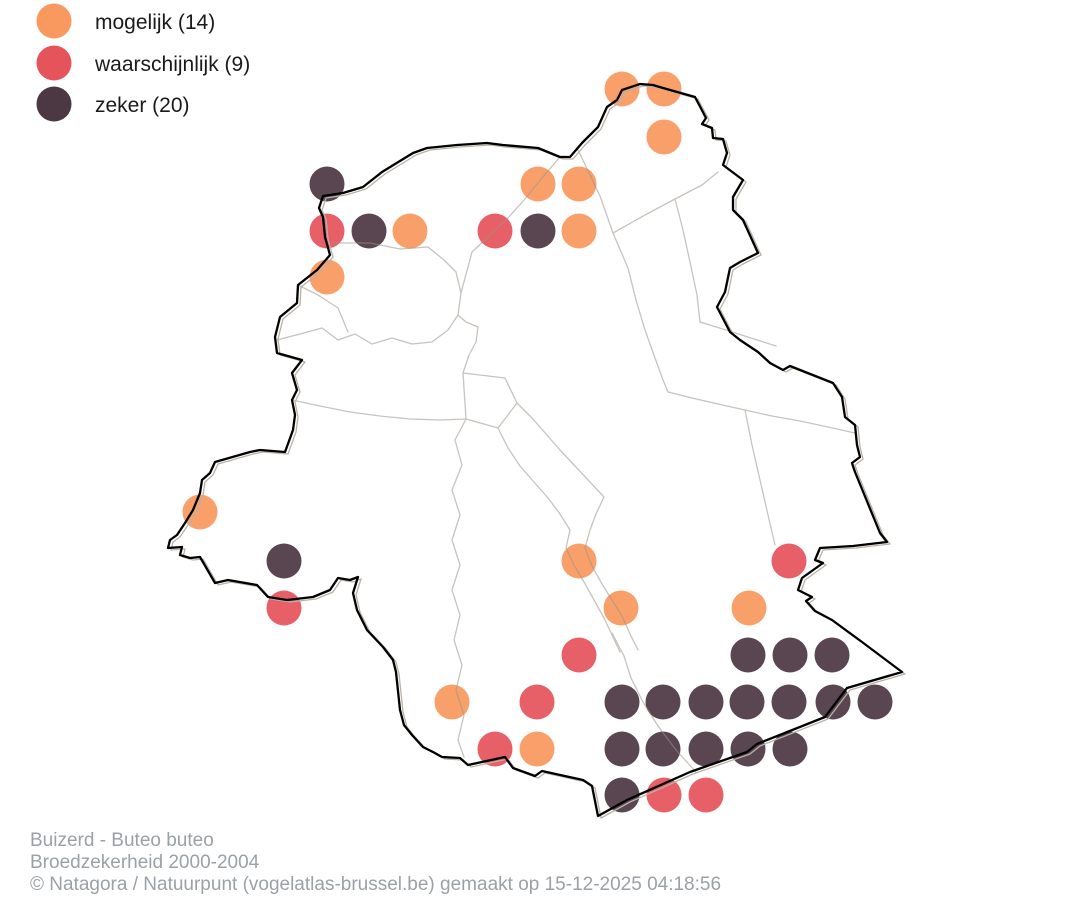 Image resolution: width=1074 pixels, height=900 pixels. I want to click on footer-period: Broedzekerheid 2000-2004, so click(145, 862).